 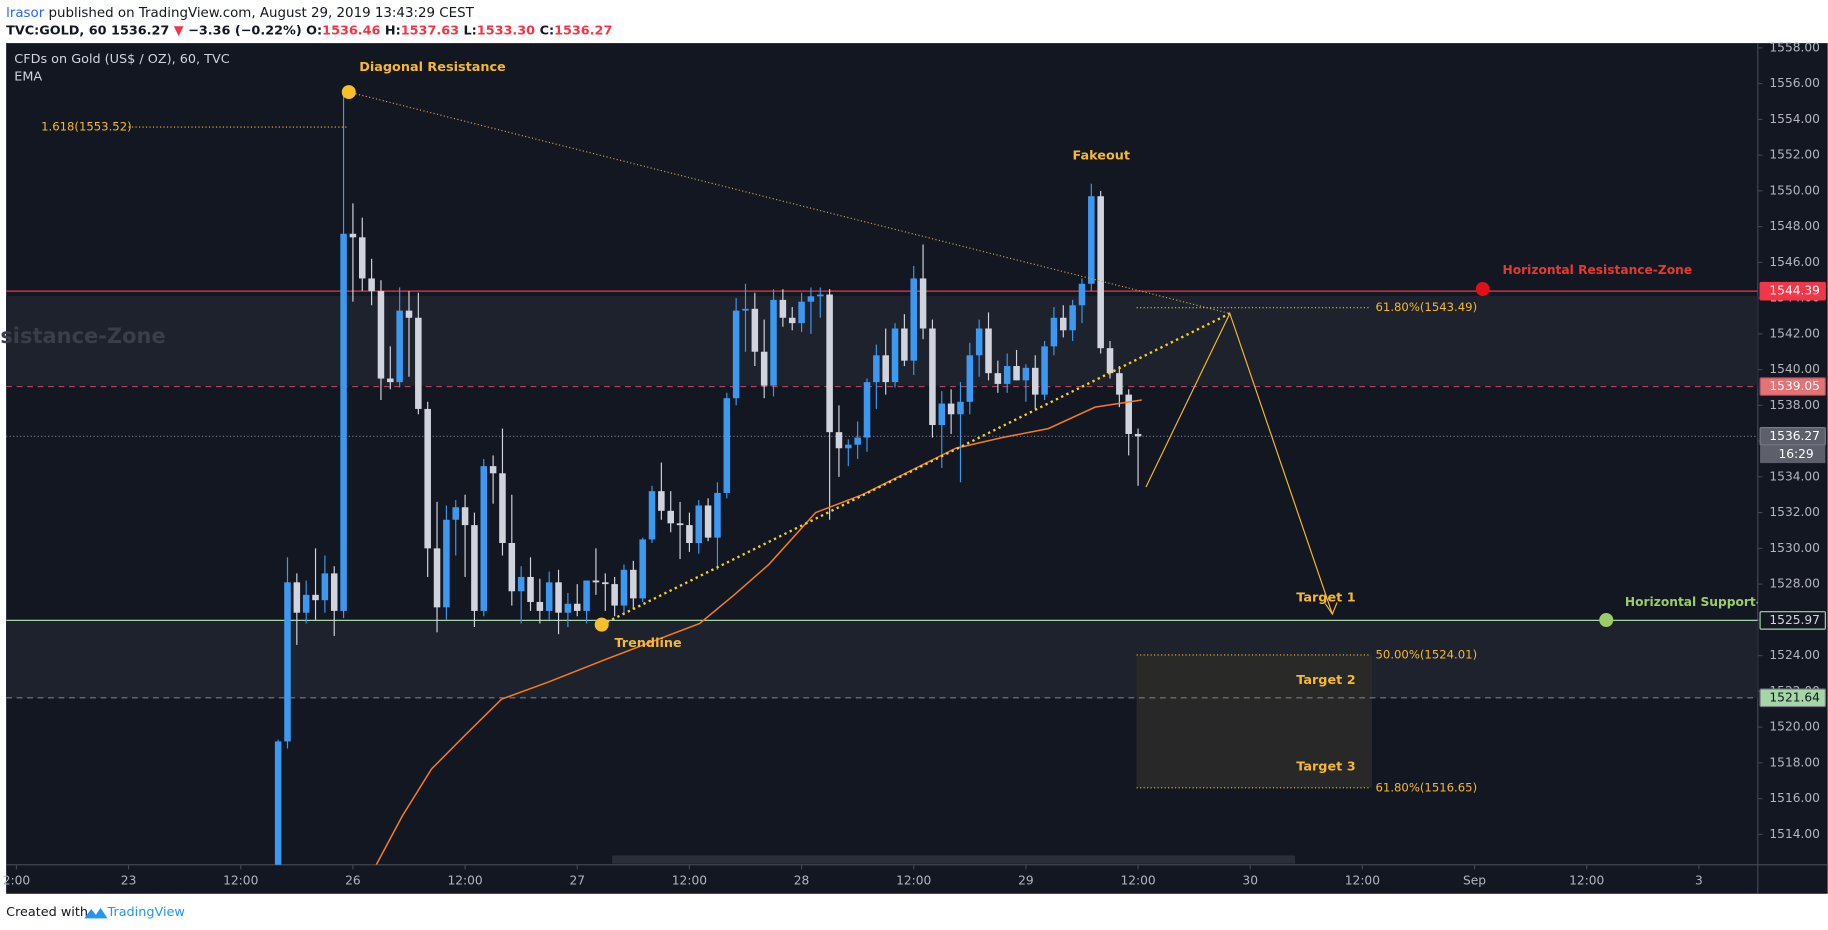 What do you see at coordinates (1794, 47) in the screenshot?
I see `y-tick-label: 1558.00` at bounding box center [1794, 47].